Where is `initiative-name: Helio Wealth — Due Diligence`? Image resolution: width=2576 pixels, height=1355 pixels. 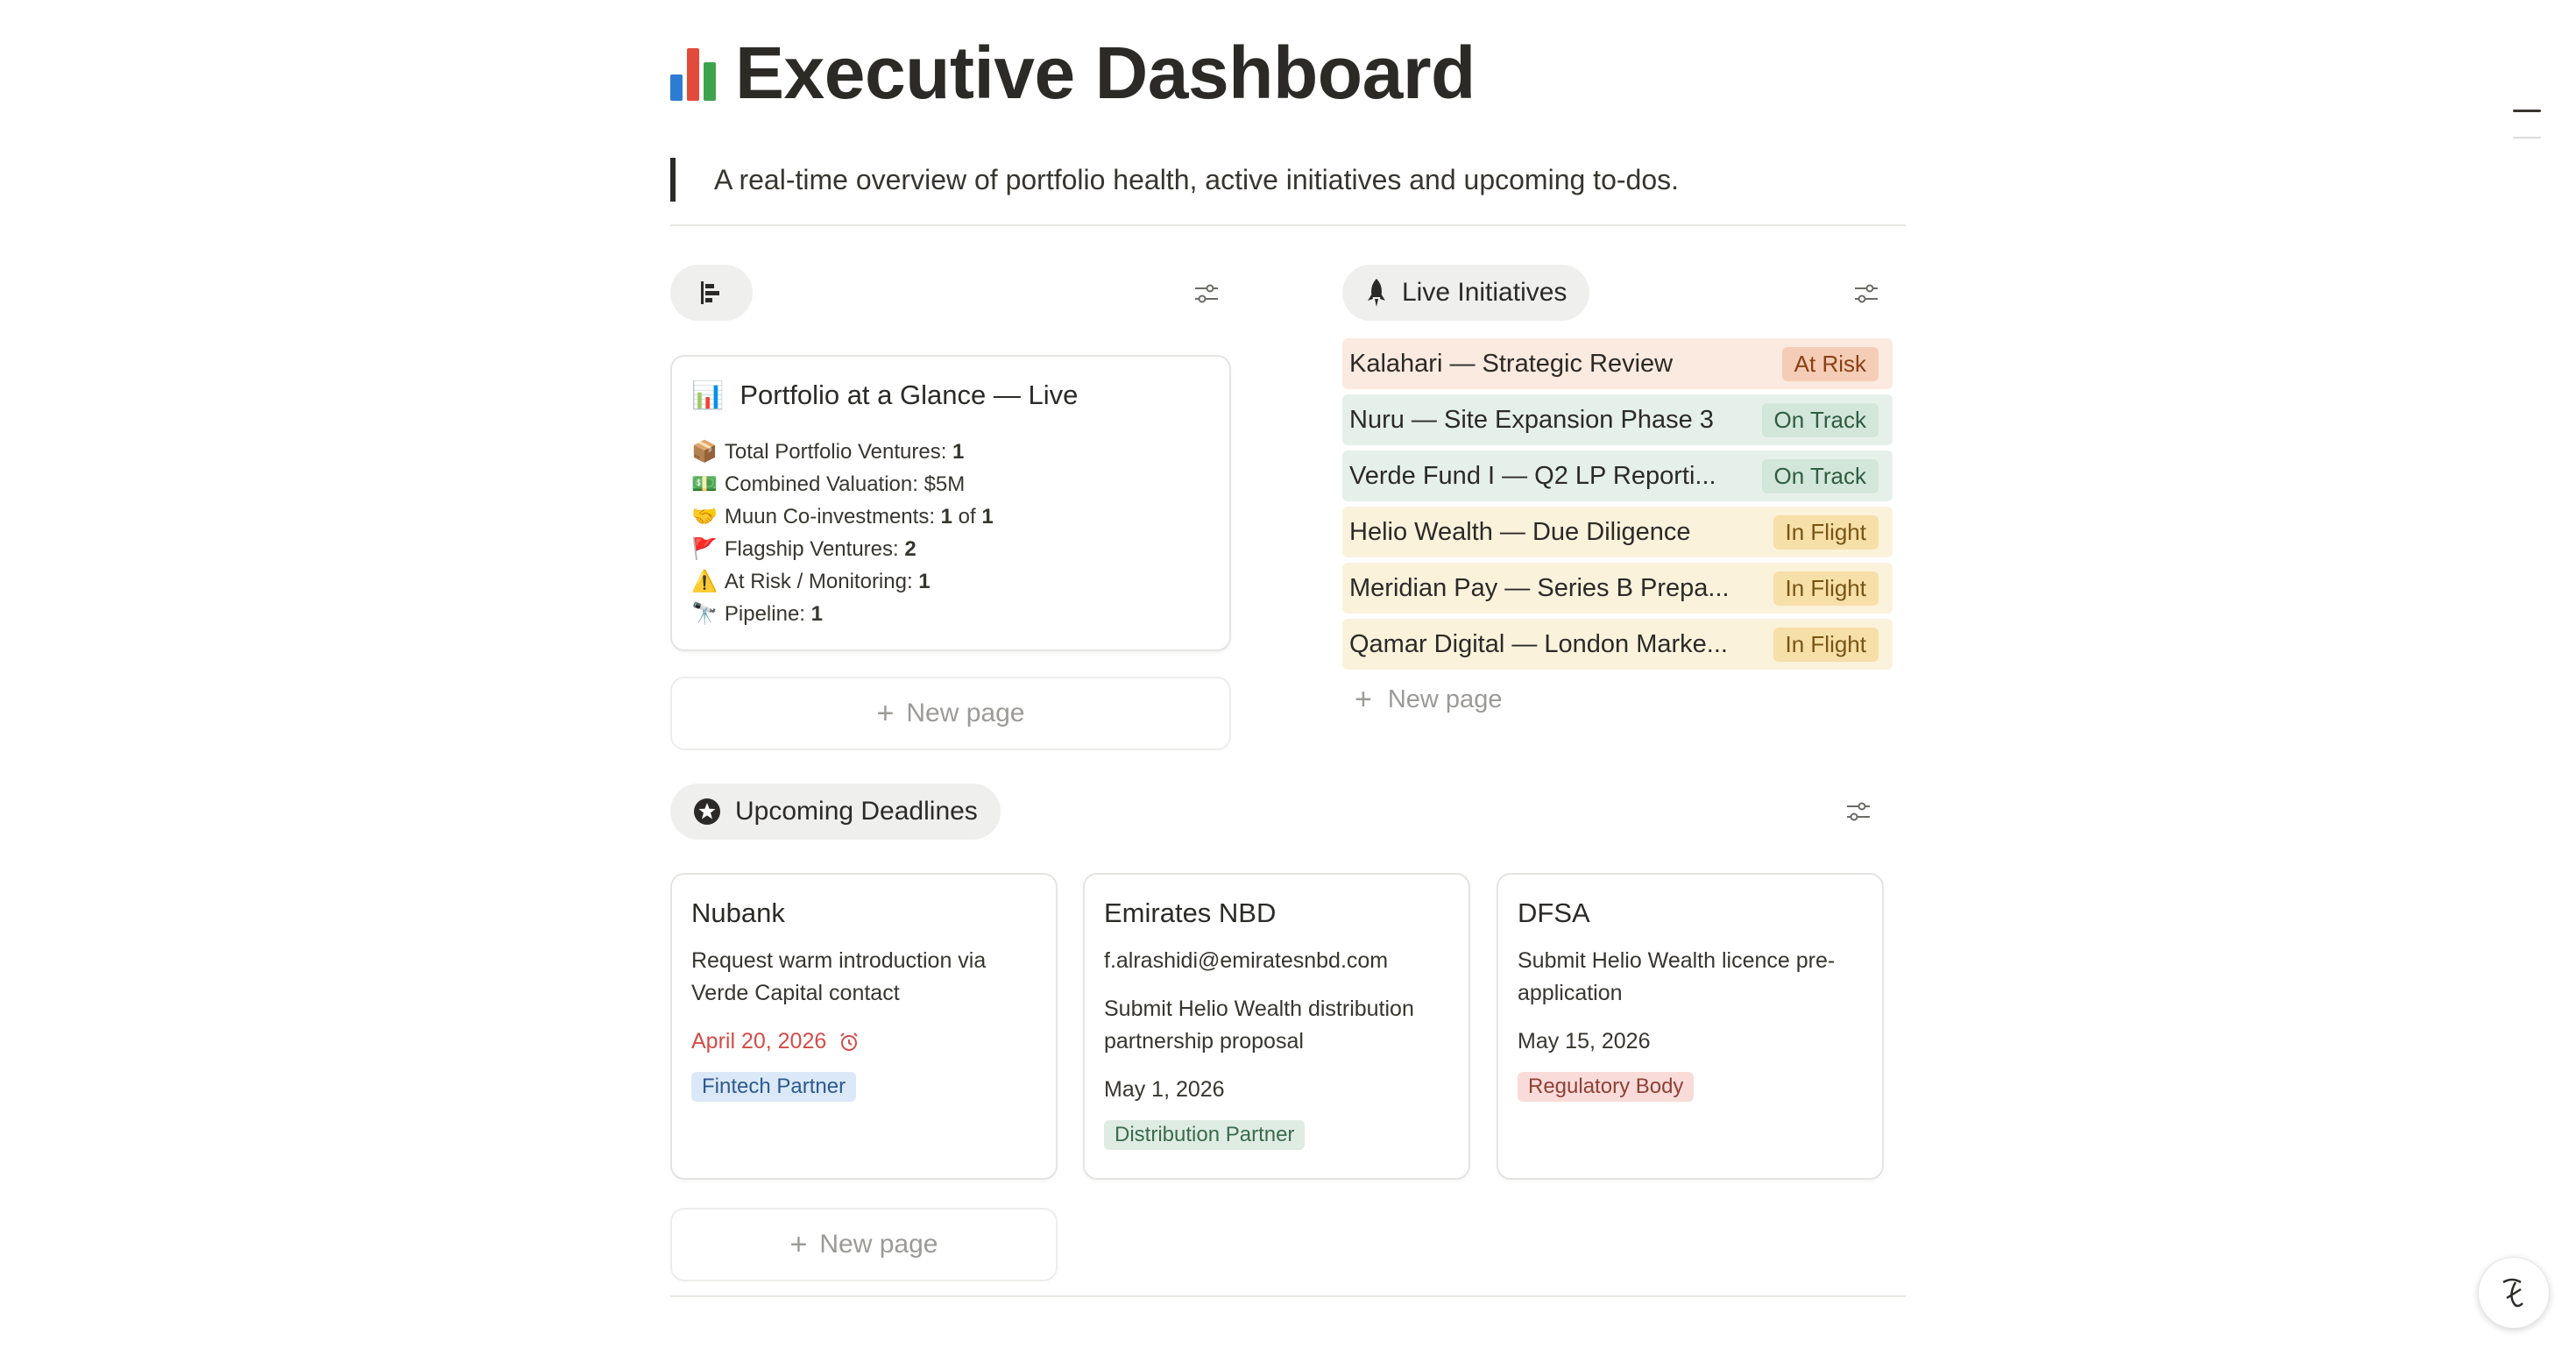
initiative-name: Helio Wealth — Due Diligence is located at coordinates (1520, 531).